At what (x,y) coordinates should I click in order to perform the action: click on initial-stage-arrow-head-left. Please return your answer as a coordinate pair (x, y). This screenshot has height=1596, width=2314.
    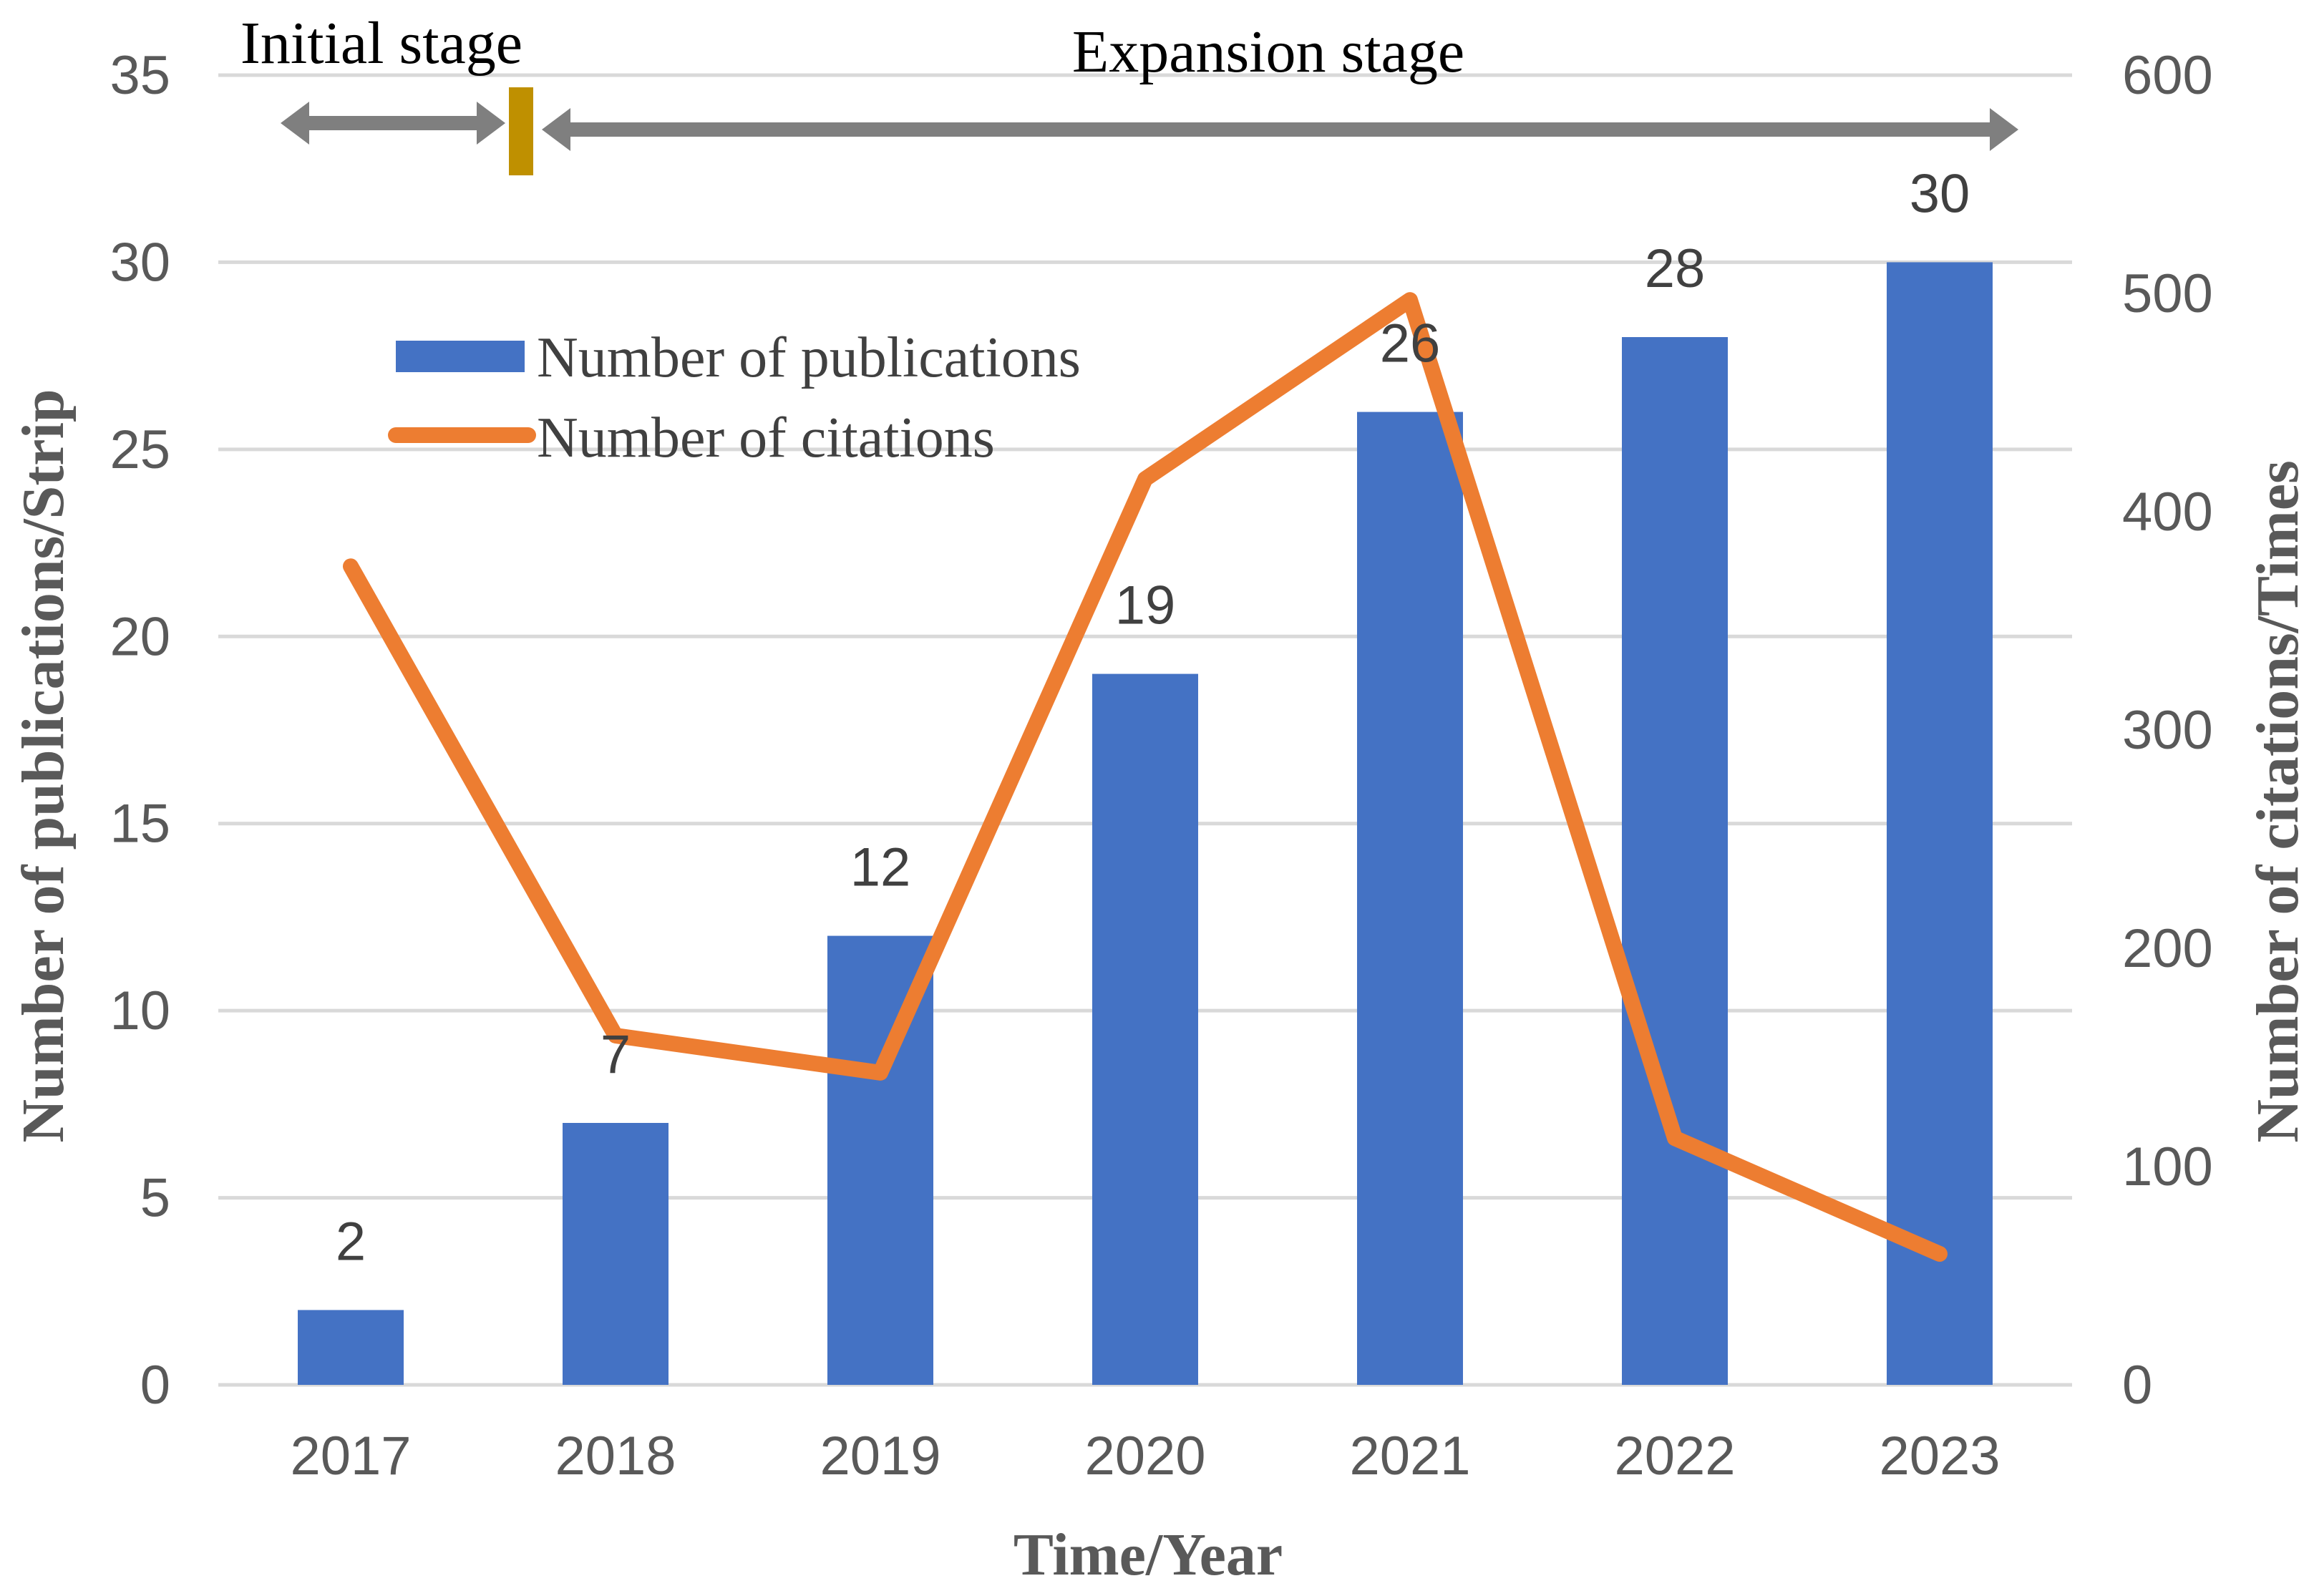
    Looking at the image, I should click on (295, 124).